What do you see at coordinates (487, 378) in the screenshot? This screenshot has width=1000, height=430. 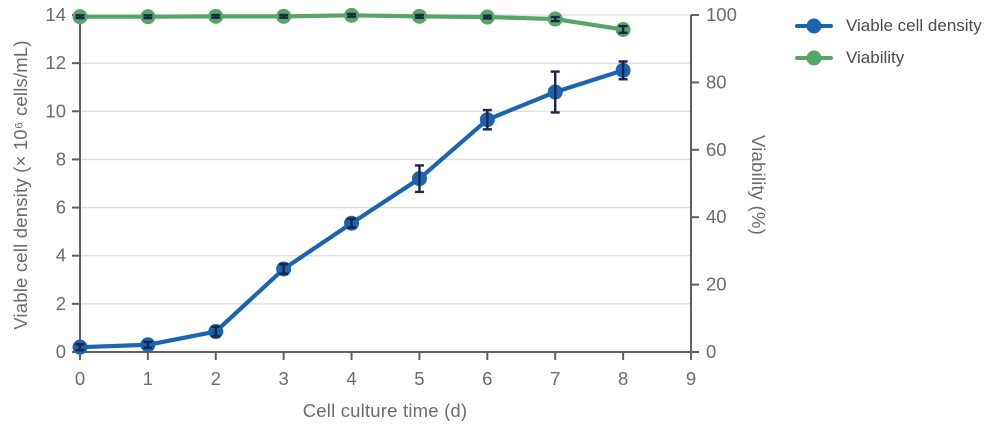 I see `x-tick-label: 6` at bounding box center [487, 378].